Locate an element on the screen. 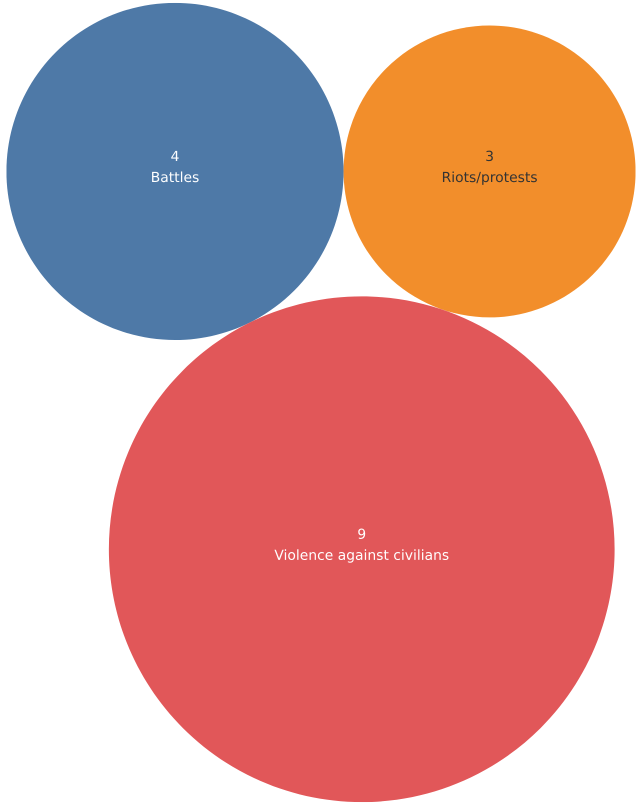  data-label: 9 is located at coordinates (362, 533).